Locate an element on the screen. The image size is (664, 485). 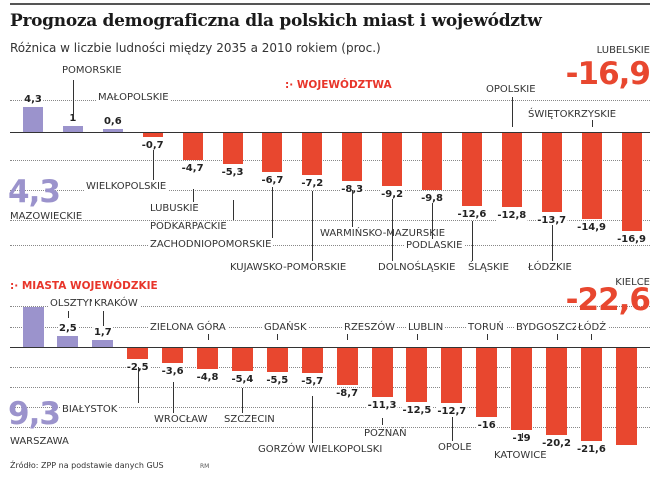
bar-lubelskie is located at coordinates (631, 182).